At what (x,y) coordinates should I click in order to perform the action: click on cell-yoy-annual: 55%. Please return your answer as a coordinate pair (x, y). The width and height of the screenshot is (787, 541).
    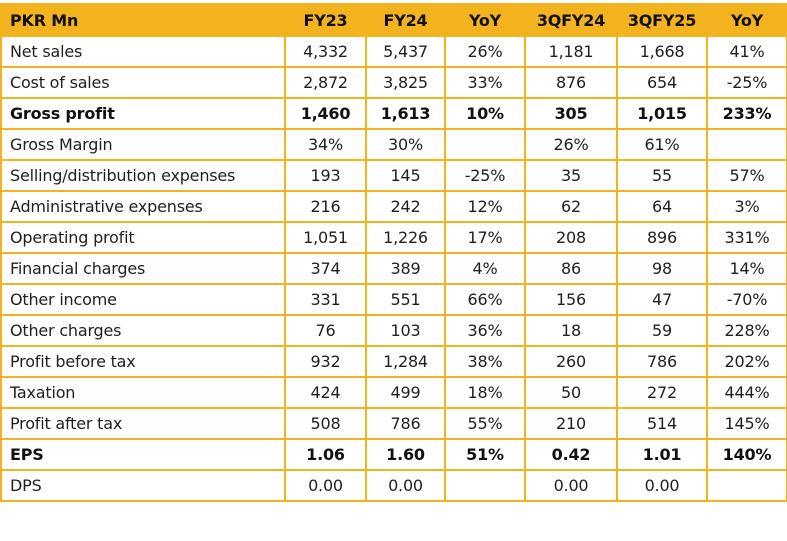
    Looking at the image, I should click on (485, 423).